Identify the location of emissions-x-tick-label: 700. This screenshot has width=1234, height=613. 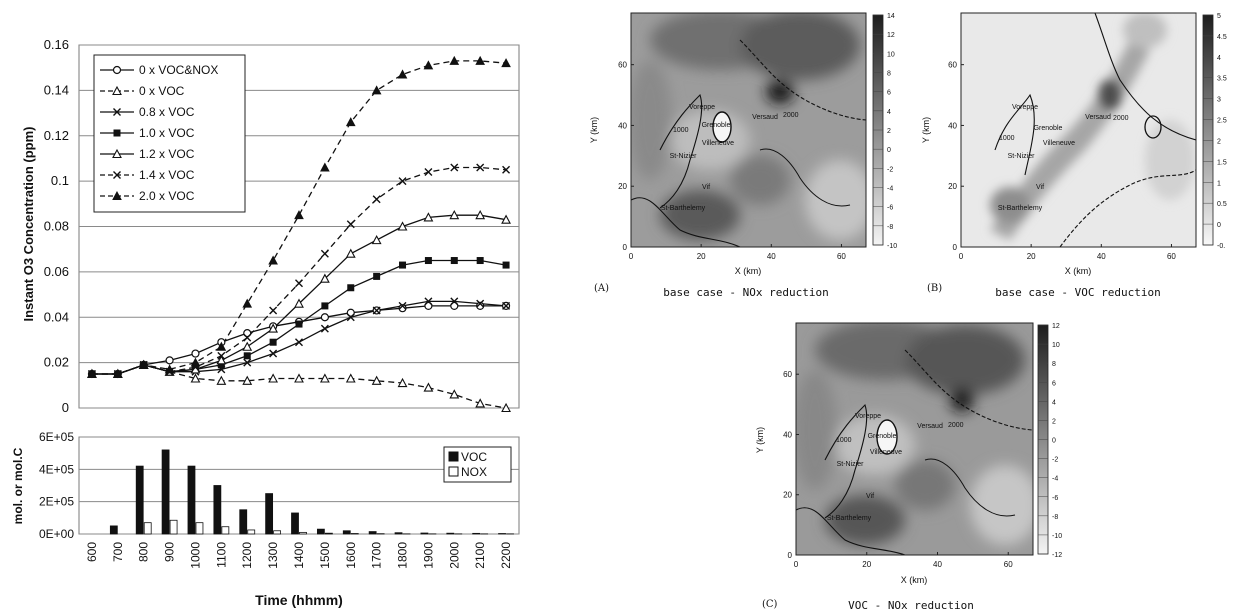
(118, 552).